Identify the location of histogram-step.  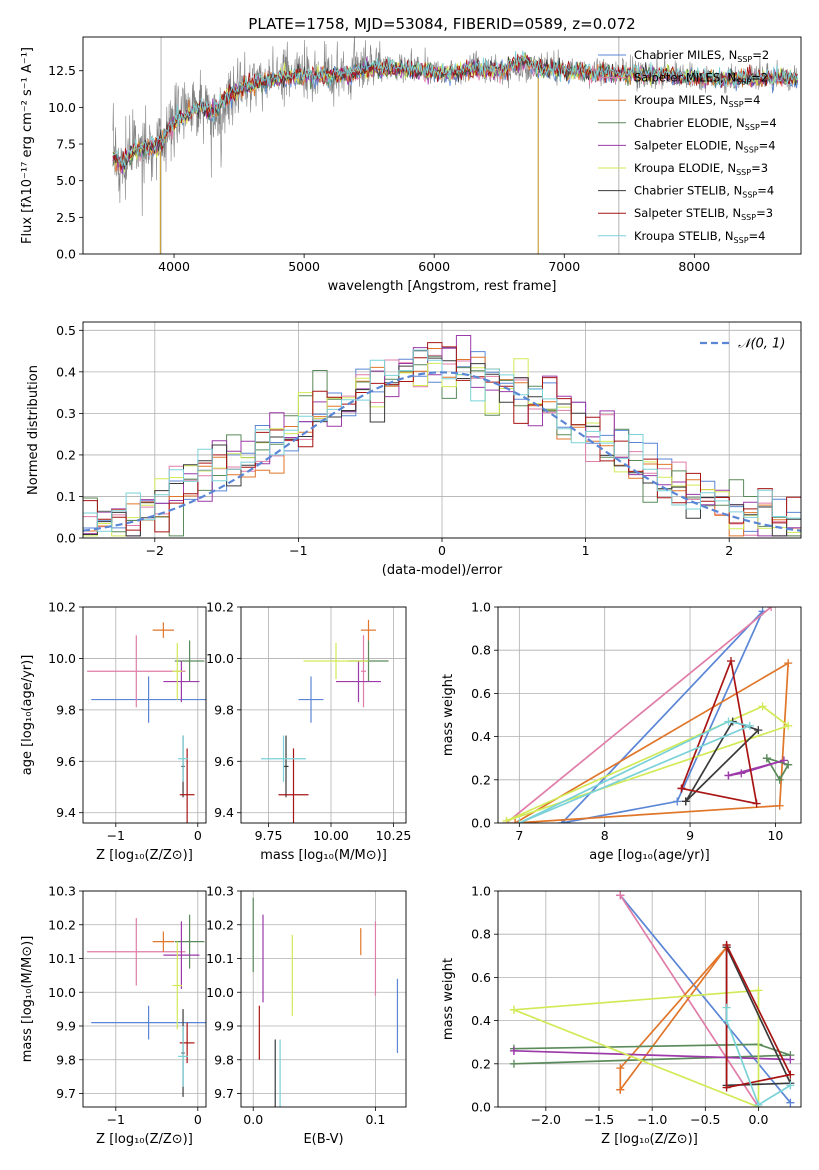
(442, 443).